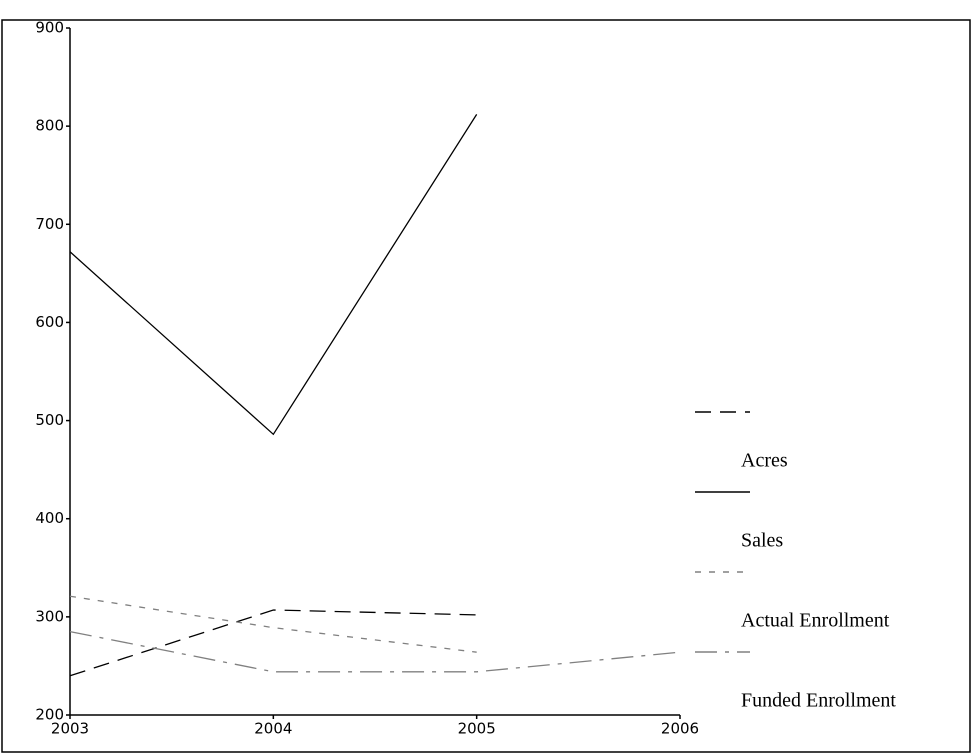 This screenshot has height=755, width=973. Describe the element at coordinates (49, 28) in the screenshot. I see `y-tick-label: 900` at that location.